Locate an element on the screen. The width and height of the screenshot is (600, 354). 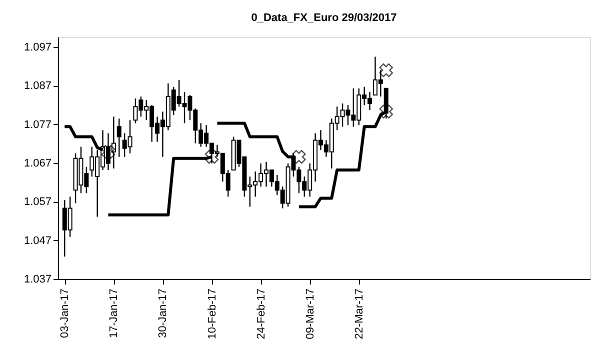
y-tick-label: 1.077 is located at coordinates (38, 124).